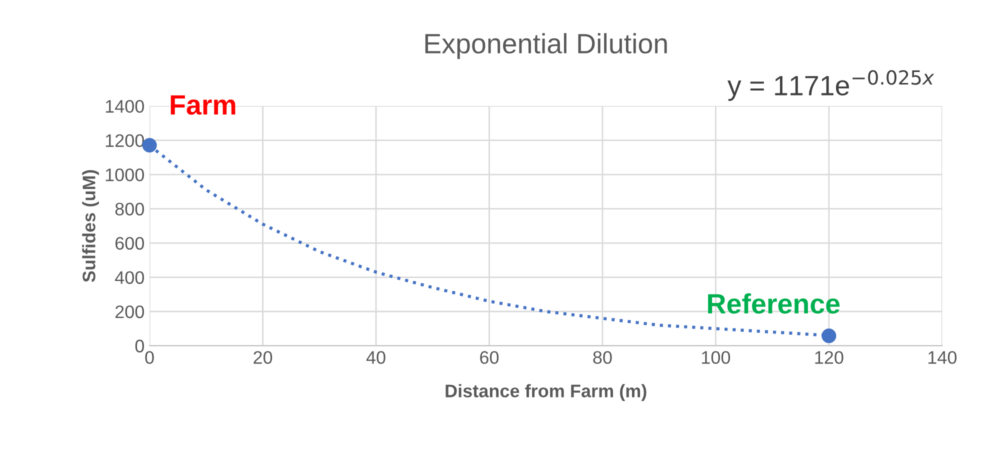 This screenshot has height=461, width=997. What do you see at coordinates (129, 209) in the screenshot?
I see `y-tick-label: 800` at bounding box center [129, 209].